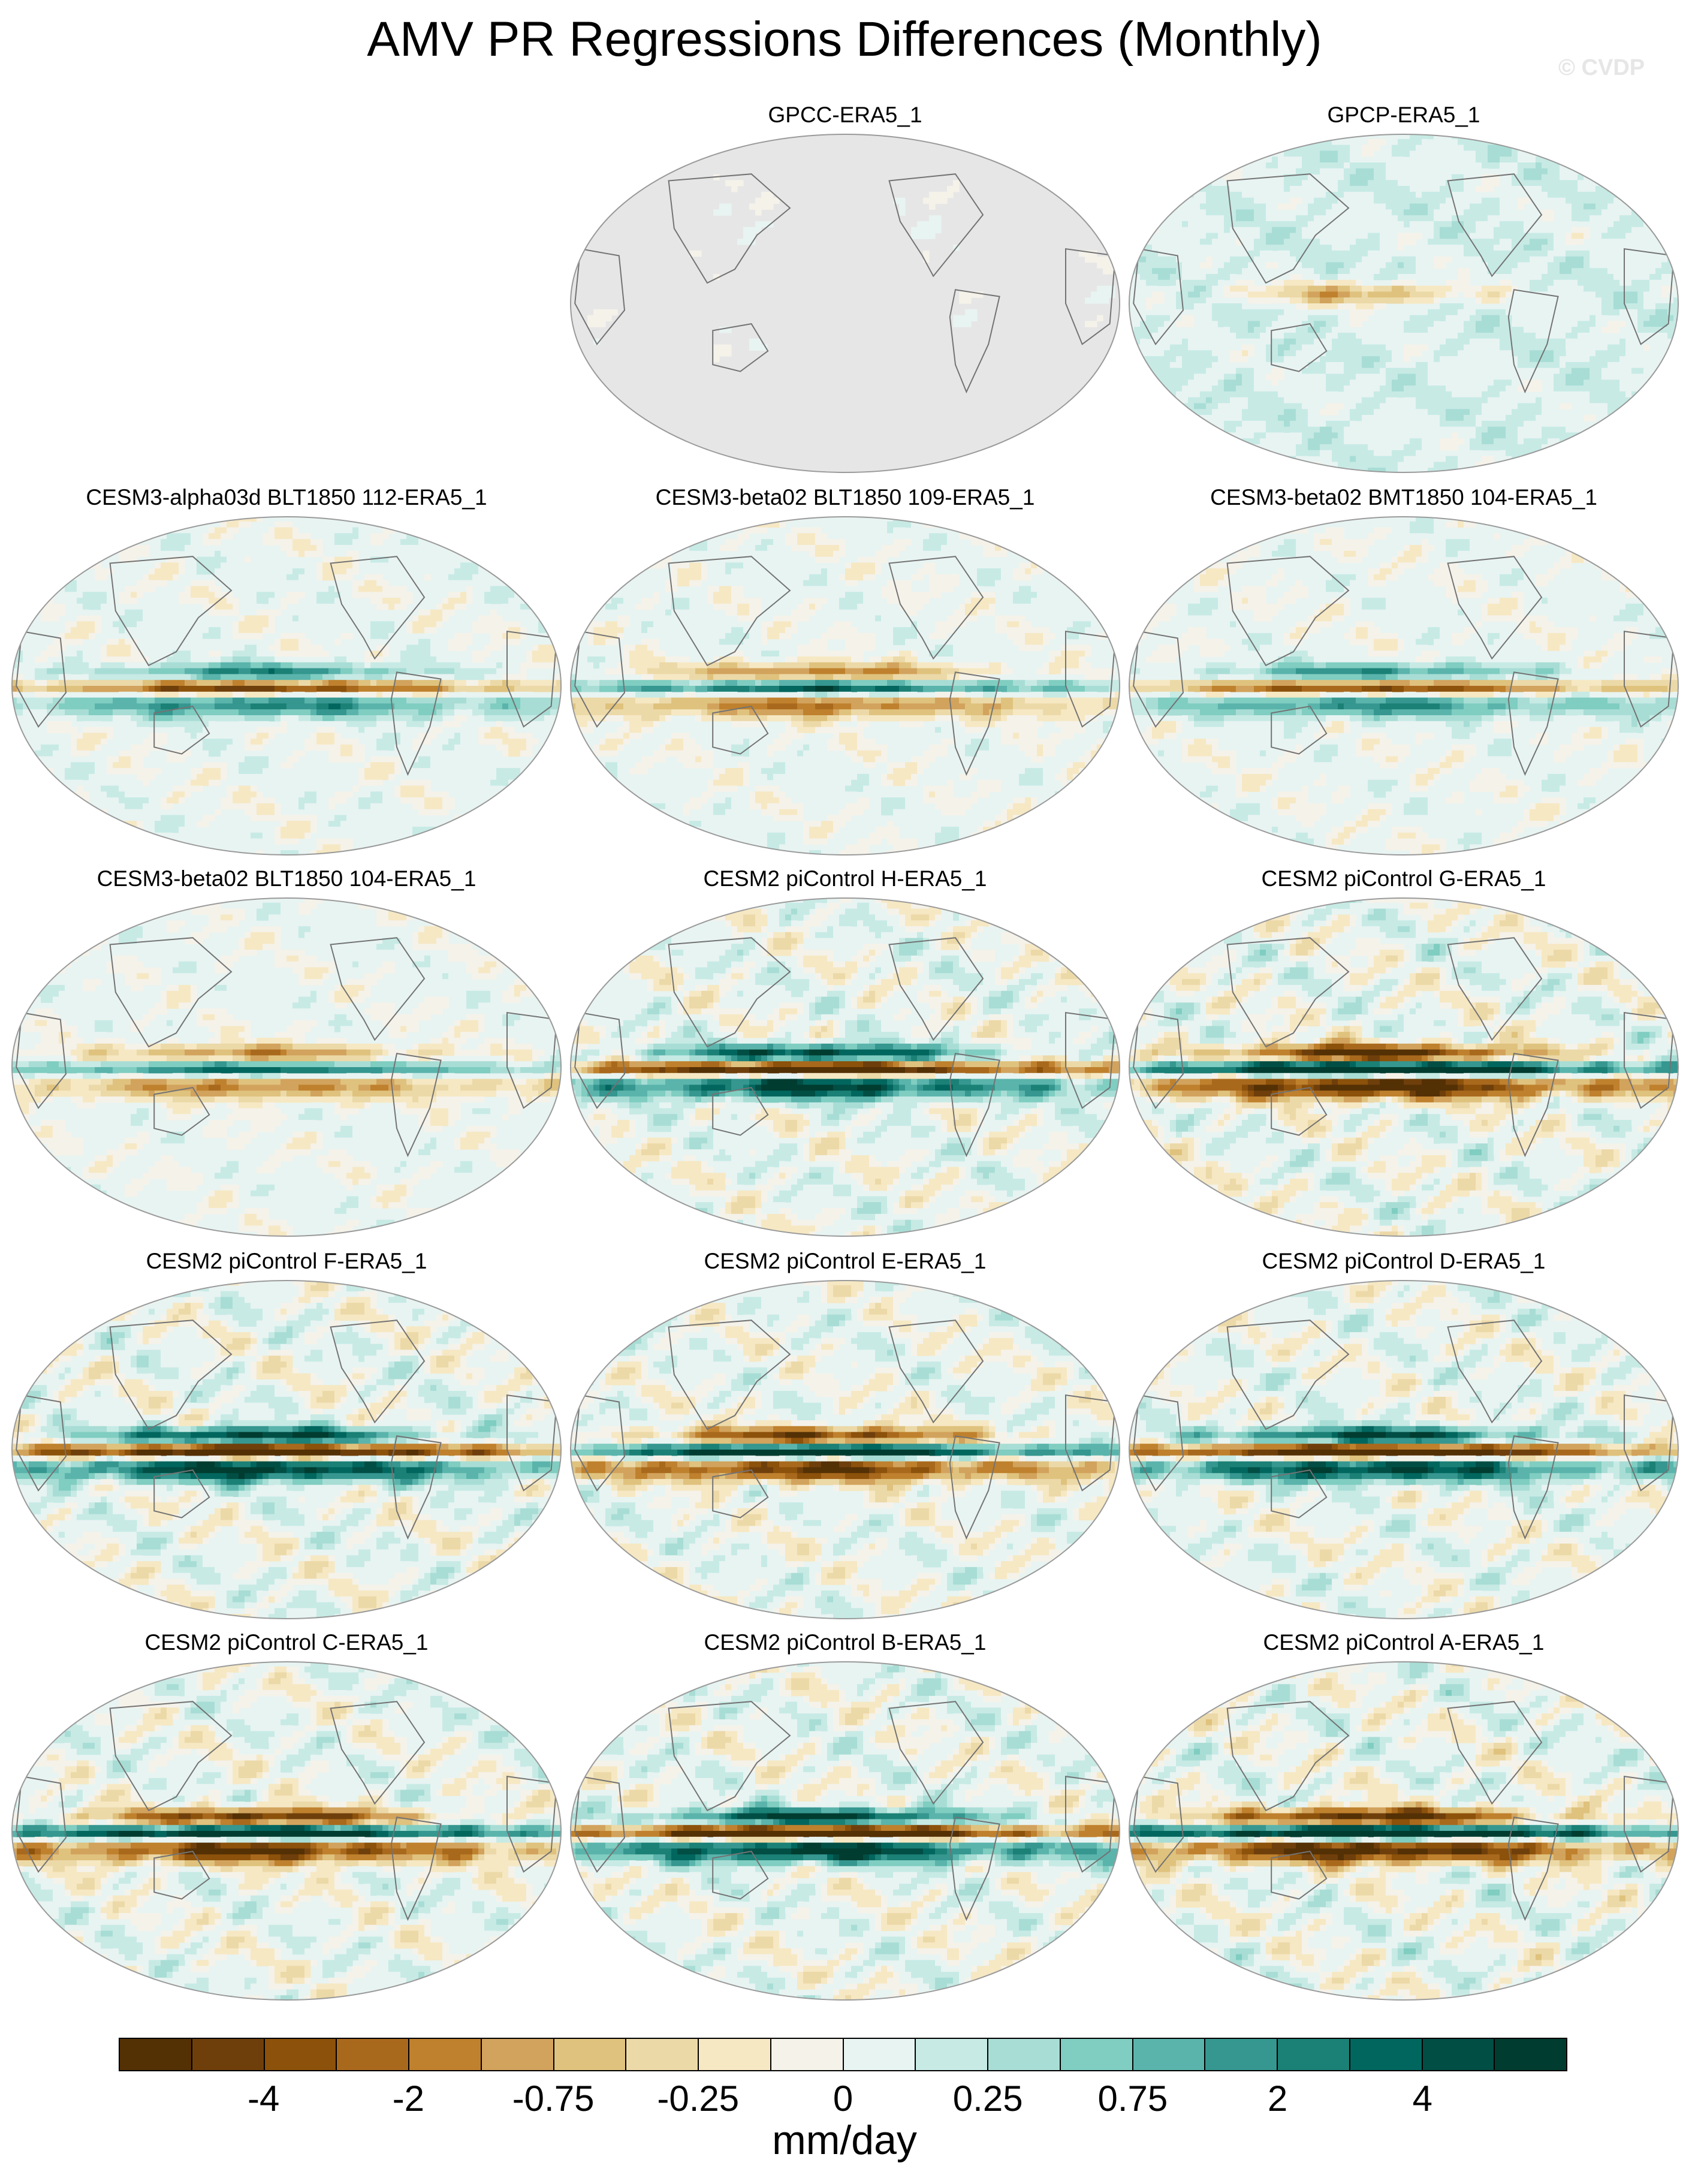 The width and height of the screenshot is (1689, 2184). What do you see at coordinates (844, 2140) in the screenshot?
I see `colorbar-units: mm/day` at bounding box center [844, 2140].